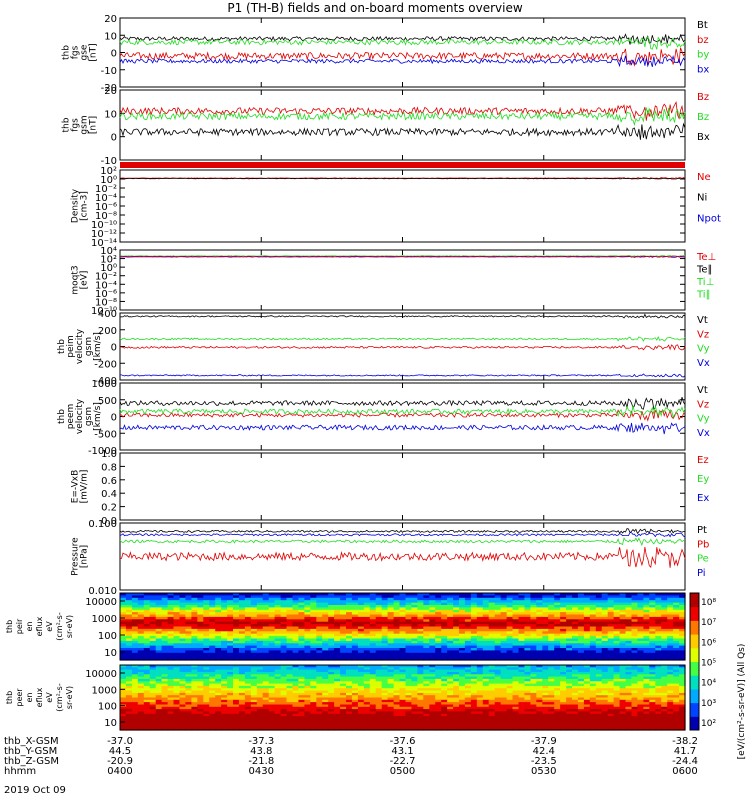 The image size is (750, 804). Describe the element at coordinates (706, 257) in the screenshot. I see `legend-entry: Te⊥` at that location.